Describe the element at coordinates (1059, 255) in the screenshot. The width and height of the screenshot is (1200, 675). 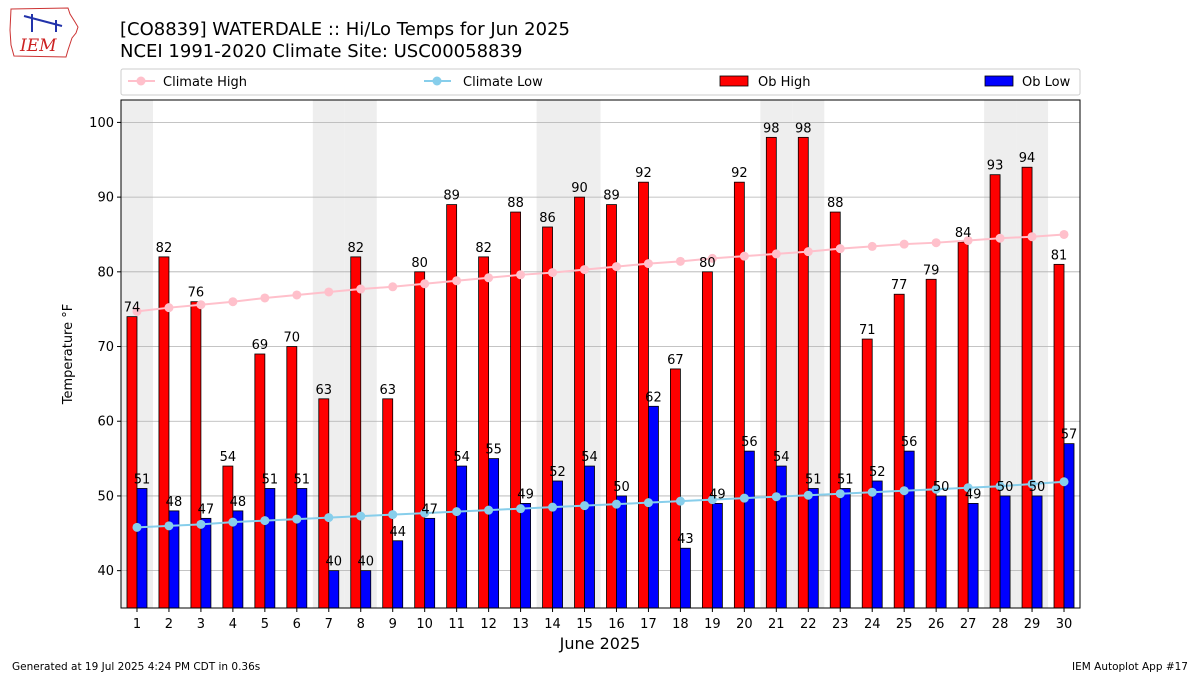
I see `ob-high-value-label: 81` at that location.